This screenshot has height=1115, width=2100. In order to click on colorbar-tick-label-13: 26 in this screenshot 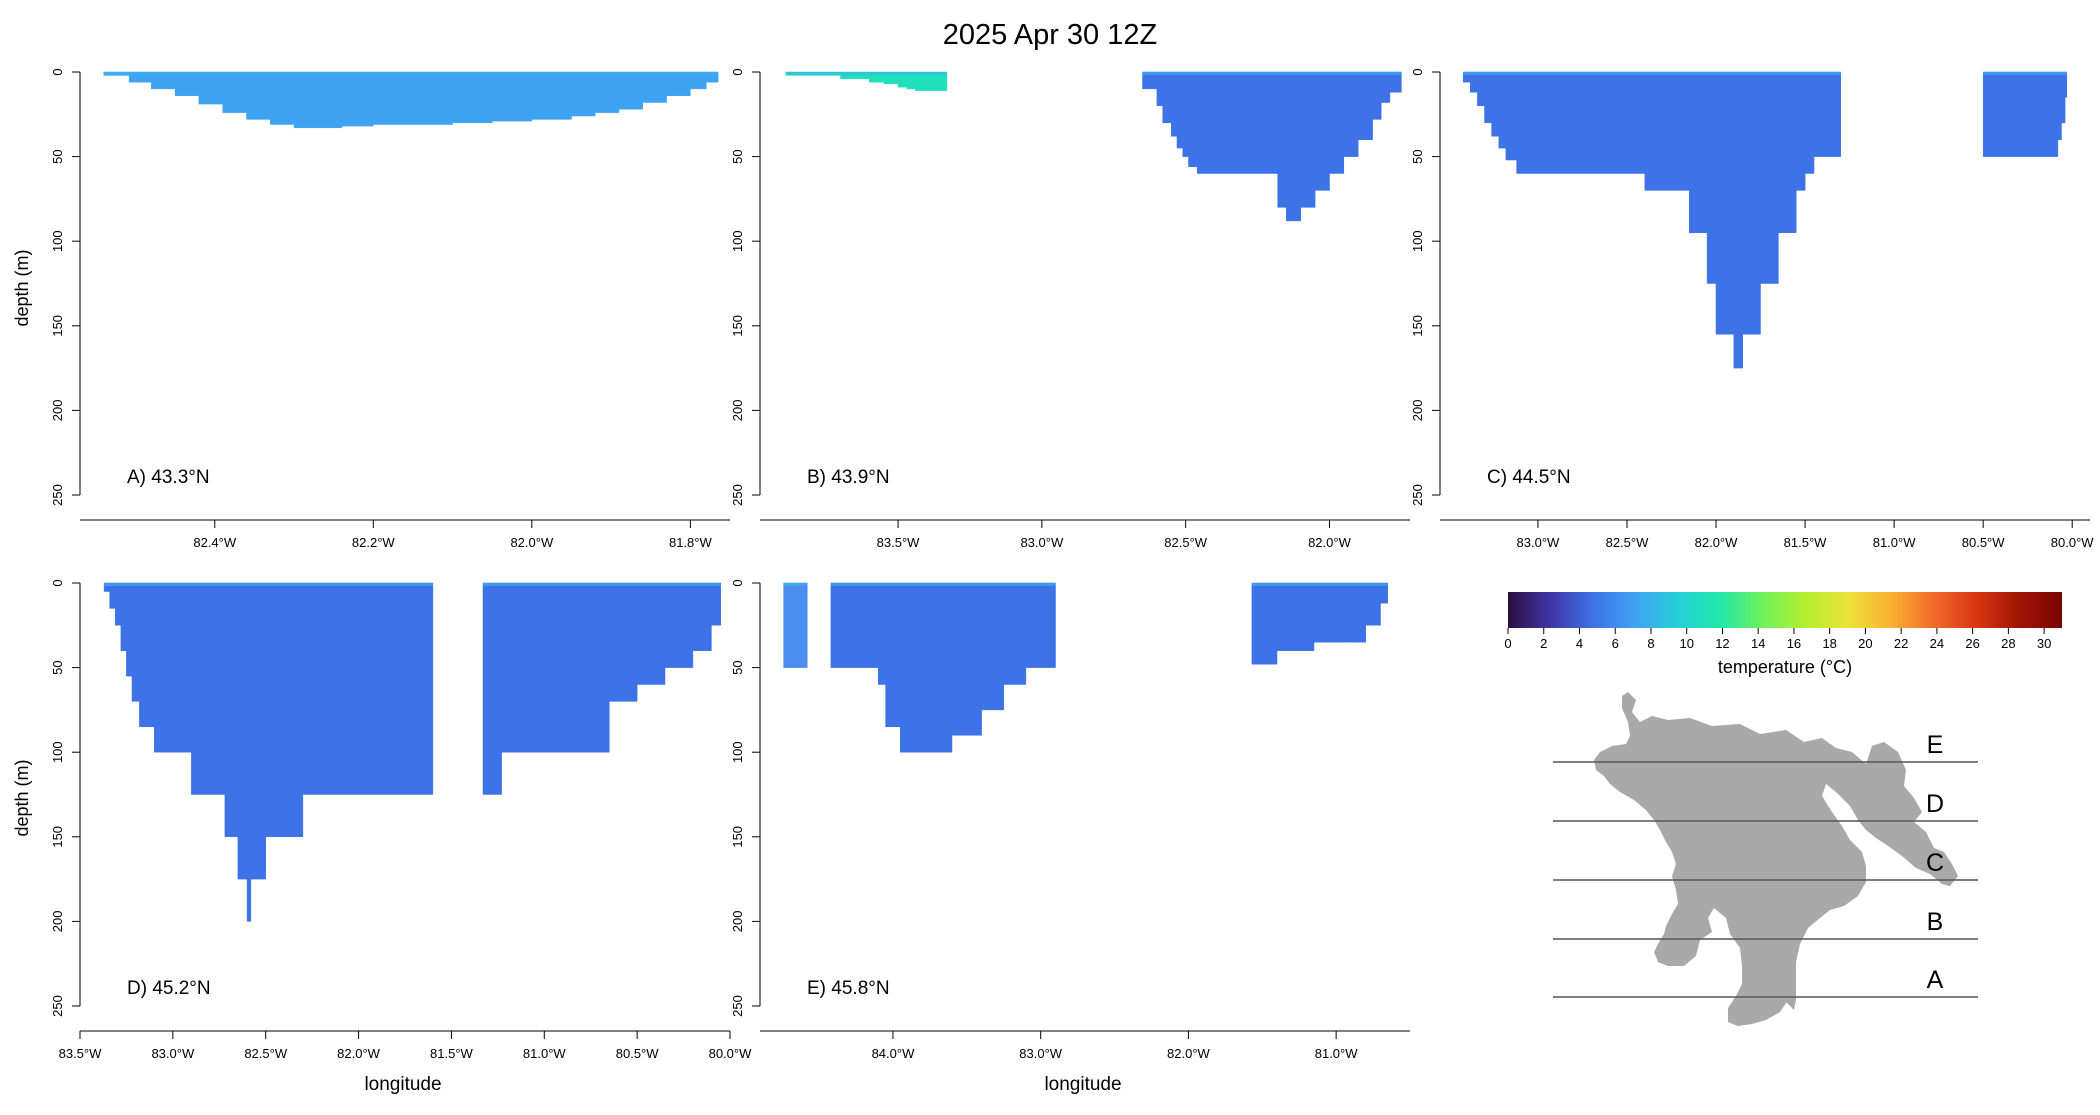, I will do `click(1972, 643)`.